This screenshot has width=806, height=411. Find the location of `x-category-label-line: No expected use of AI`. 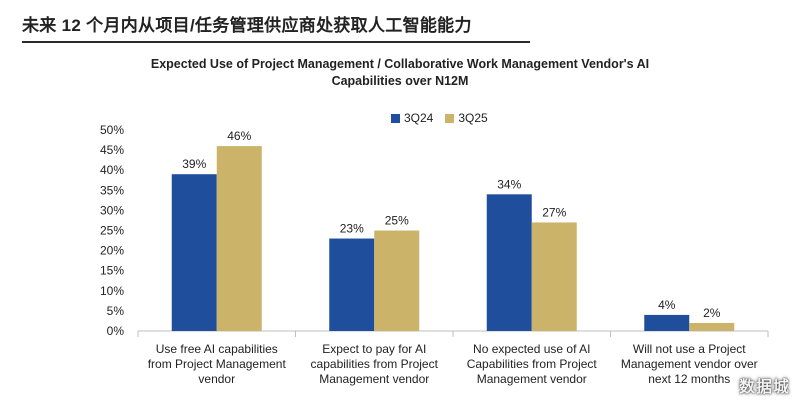

x-category-label-line: No expected use of AI is located at coordinates (532, 349).